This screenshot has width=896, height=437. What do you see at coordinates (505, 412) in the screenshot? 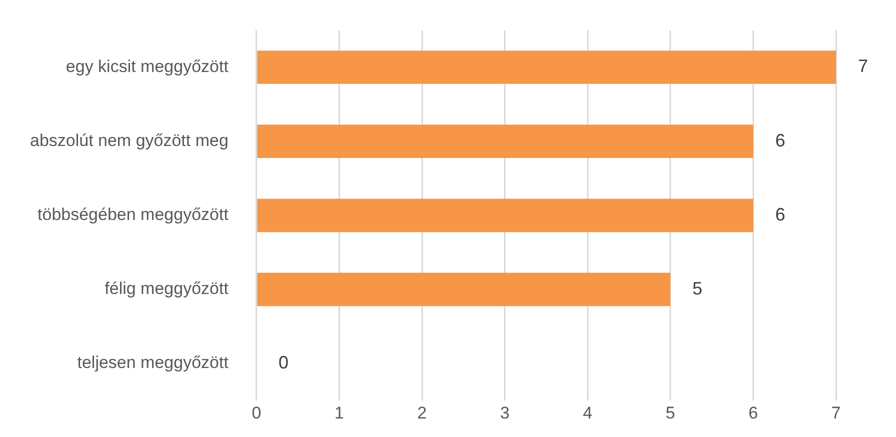
I see `x-tick-label: 3` at bounding box center [505, 412].